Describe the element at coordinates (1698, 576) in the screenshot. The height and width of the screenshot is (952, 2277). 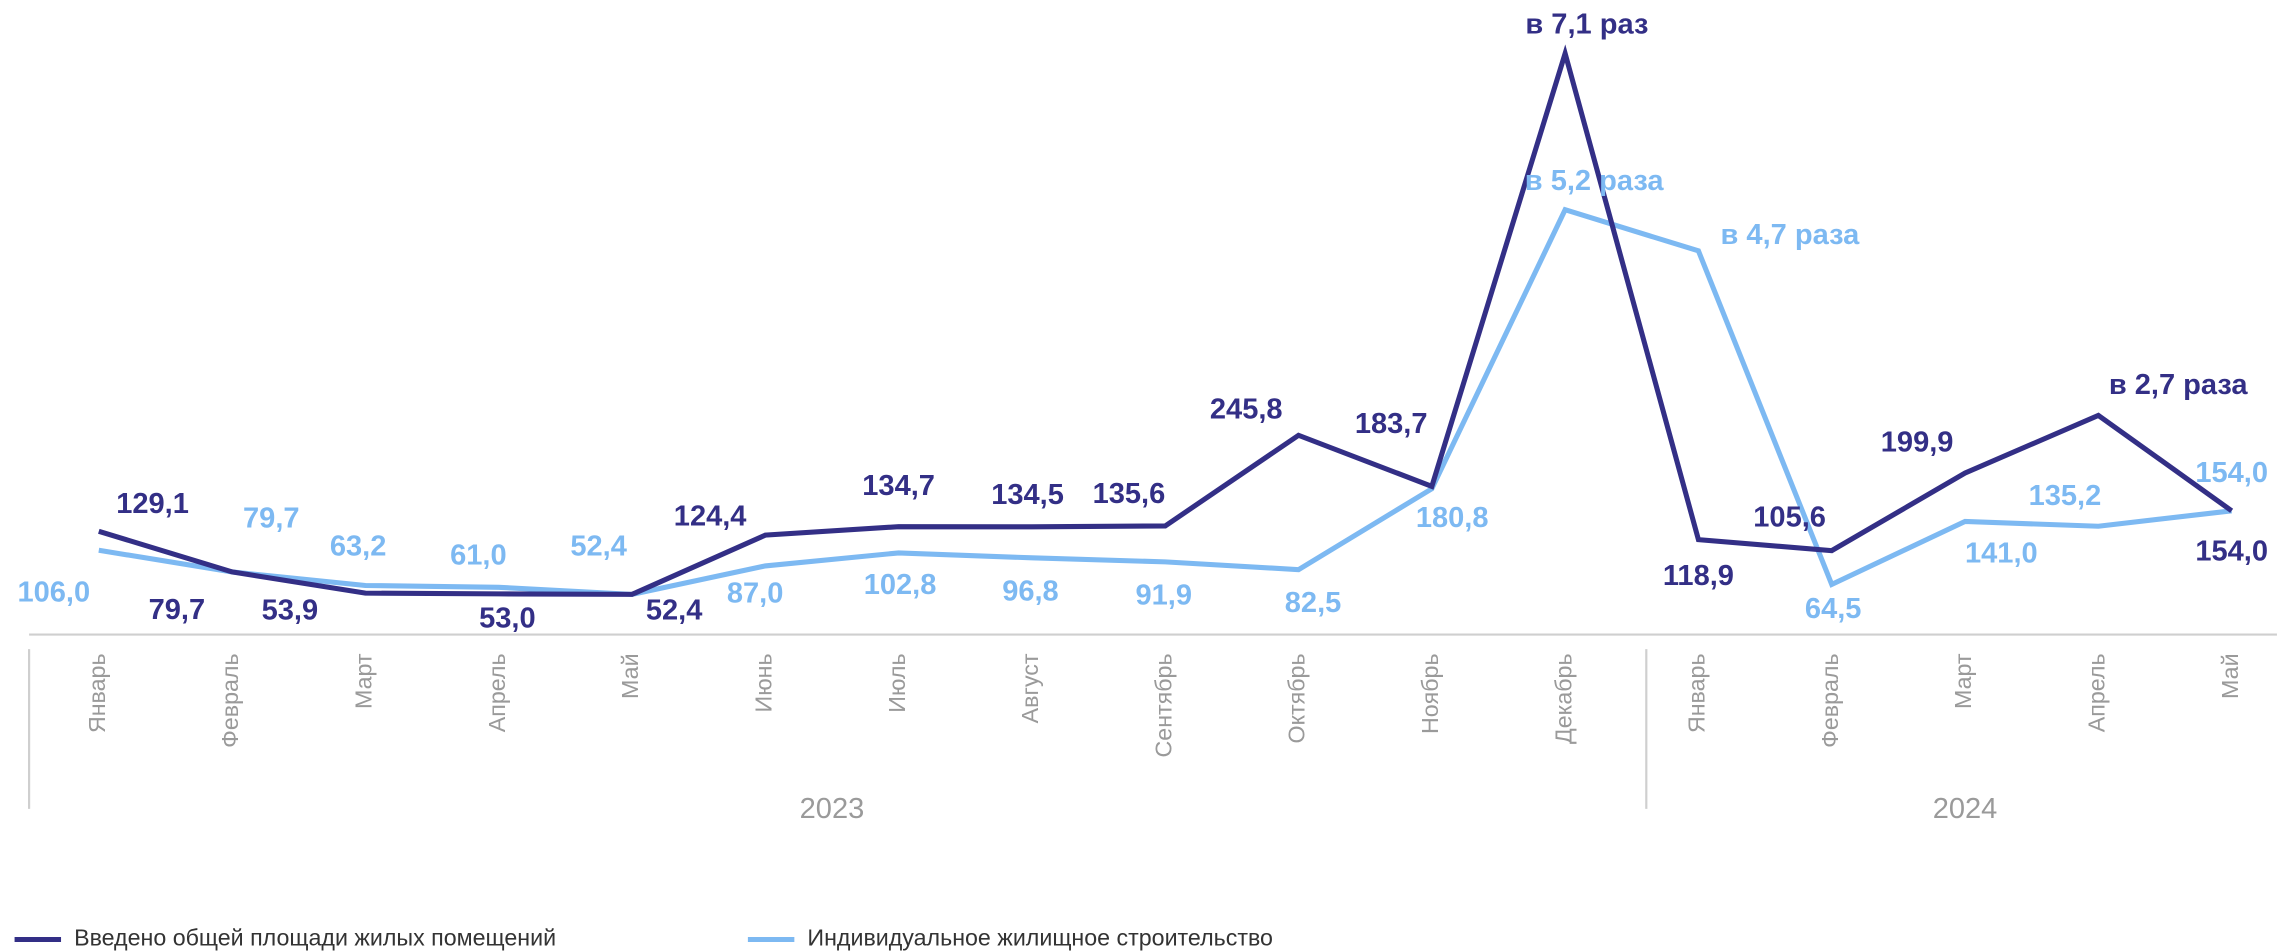
I see `data-label: 118,9` at that location.